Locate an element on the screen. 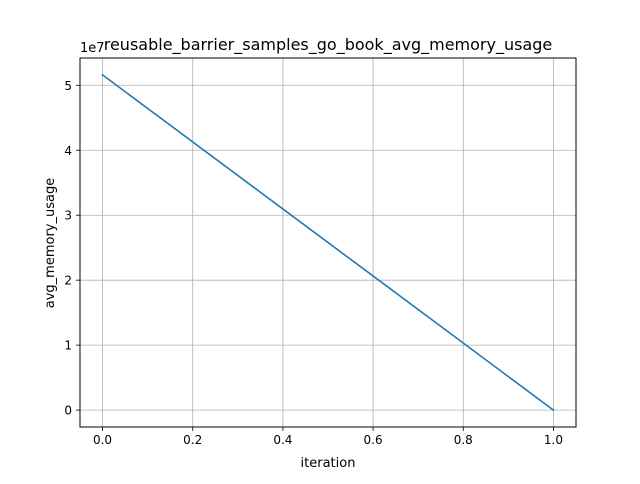 This screenshot has height=484, width=640. x-tick-label: 1.0 is located at coordinates (553, 440).